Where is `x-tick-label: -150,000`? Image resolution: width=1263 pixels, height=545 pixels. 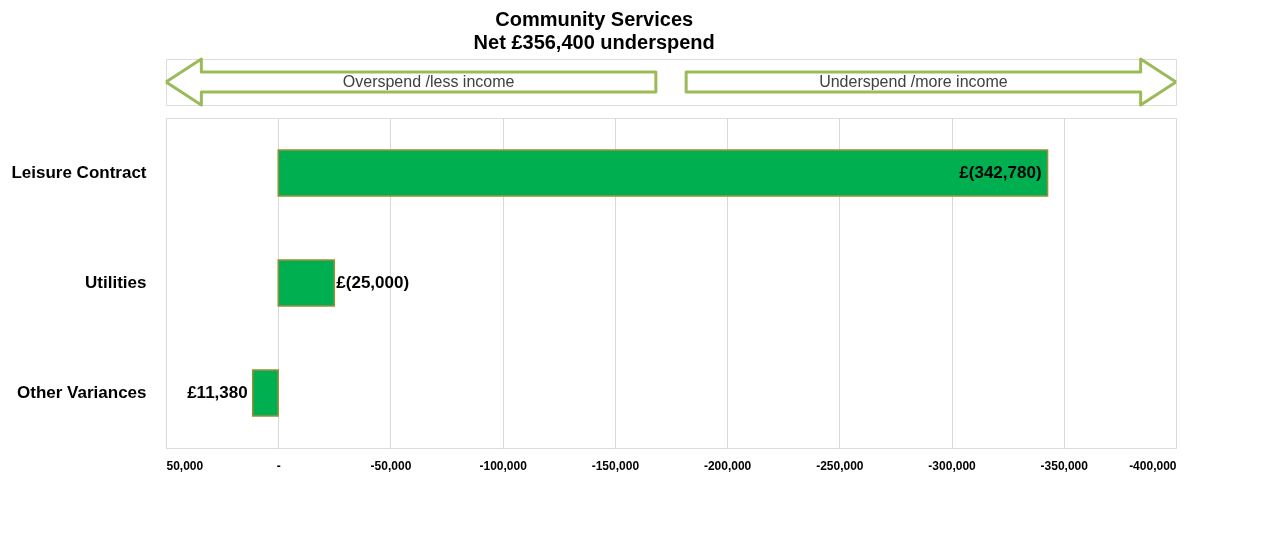
x-tick-label: -150,000 is located at coordinates (615, 465).